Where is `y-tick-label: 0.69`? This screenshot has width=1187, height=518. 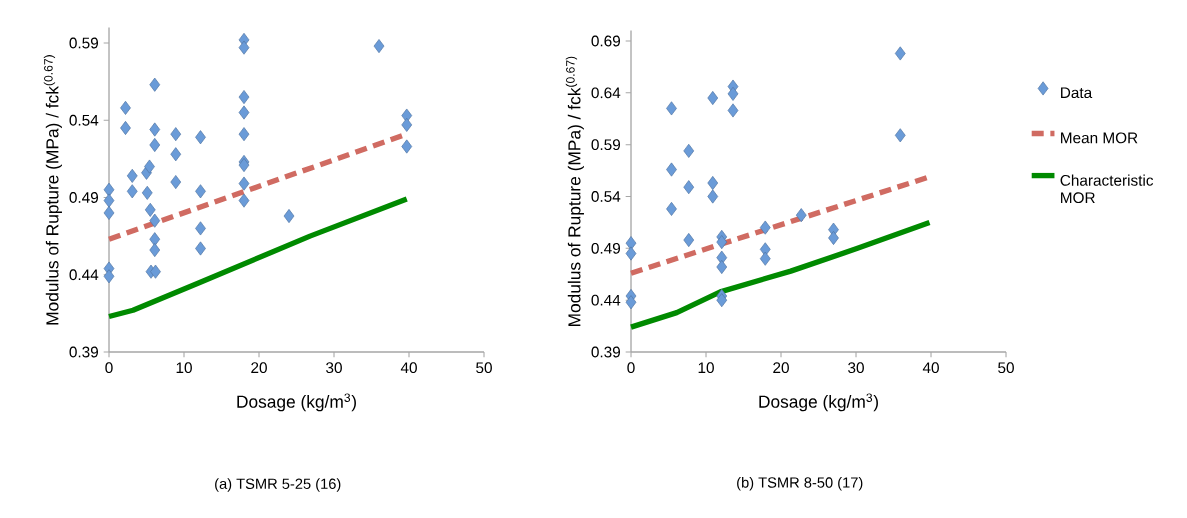
y-tick-label: 0.69 is located at coordinates (606, 41).